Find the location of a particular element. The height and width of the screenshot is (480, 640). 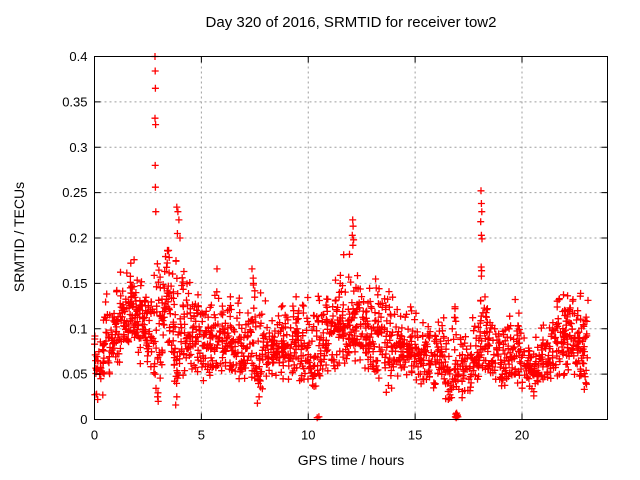

x-tick-label: 15 is located at coordinates (415, 435).